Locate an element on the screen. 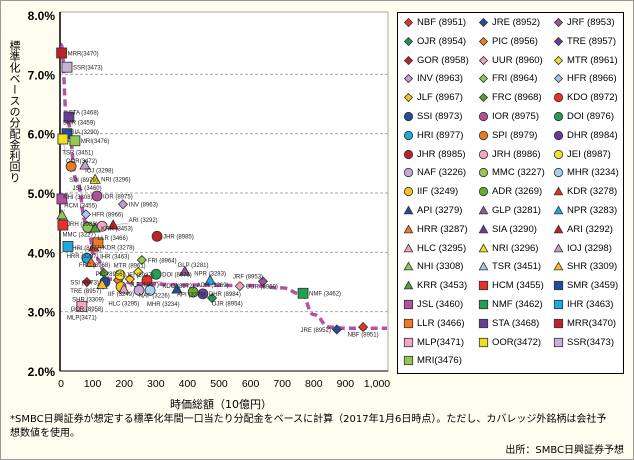 Image resolution: width=634 pixels, height=460 pixels. legend-label: NAF (3226) is located at coordinates (442, 173).